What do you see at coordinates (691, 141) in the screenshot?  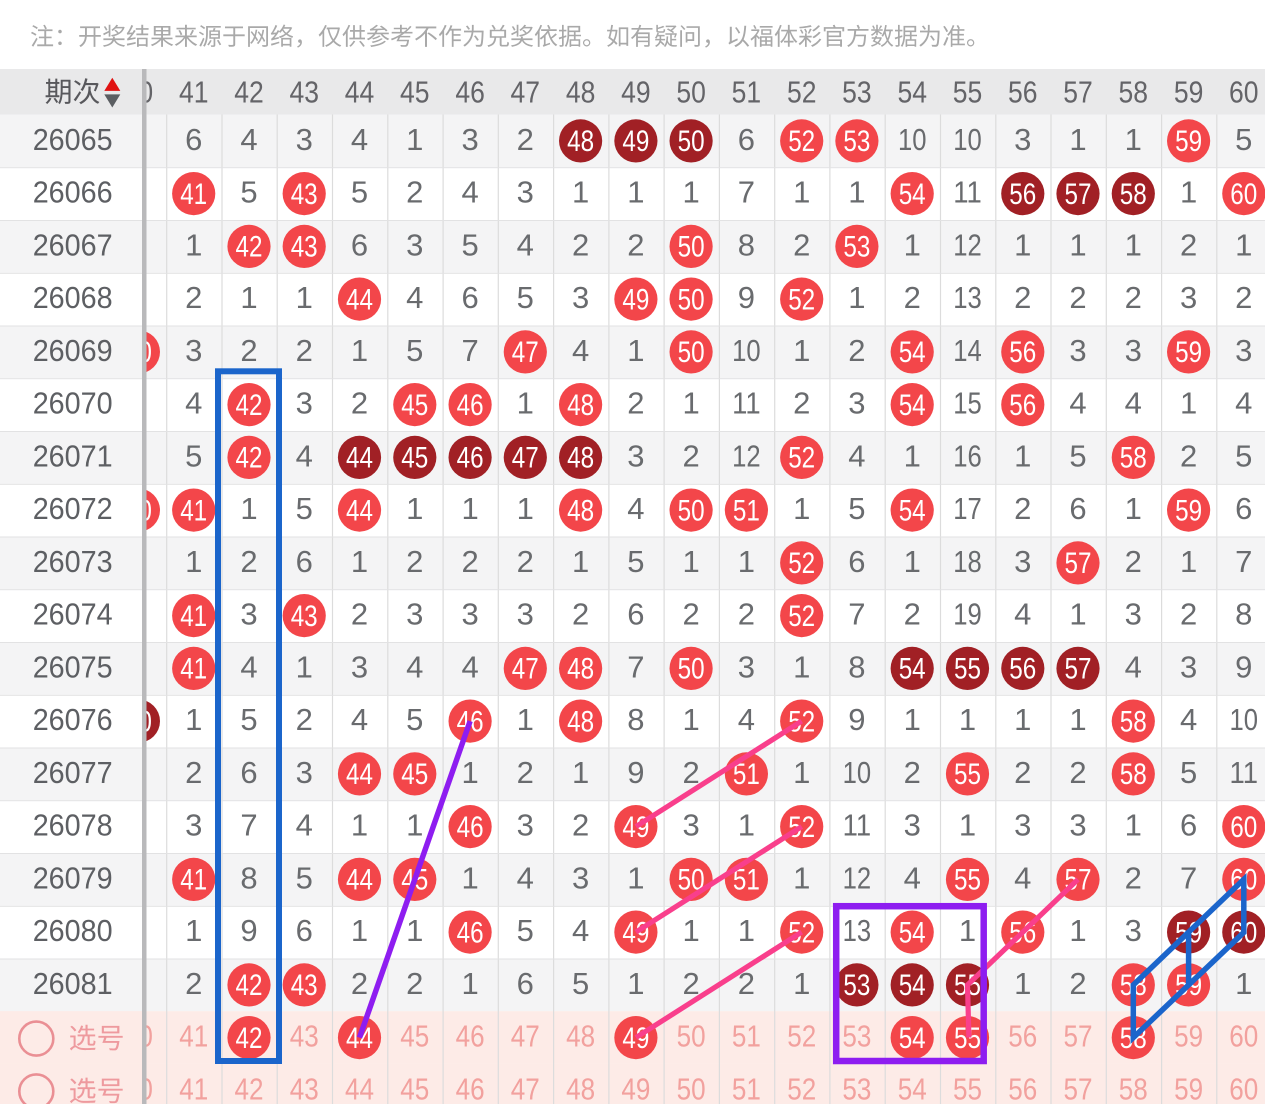 I see `svg-text: 50` at bounding box center [691, 141].